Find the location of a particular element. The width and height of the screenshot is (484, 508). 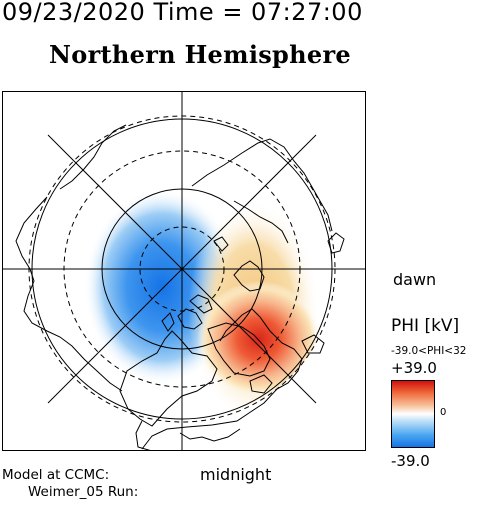

colorbar-max-label: +39.0 is located at coordinates (414, 368).